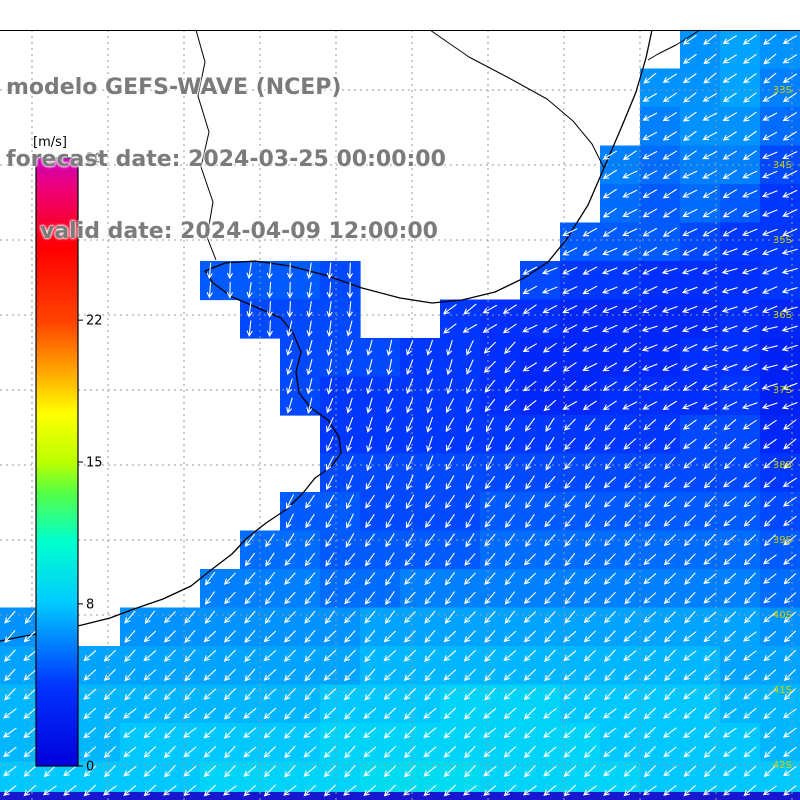 Image resolution: width=800 pixels, height=800 pixels. What do you see at coordinates (50, 142) in the screenshot?
I see `colorbar-unit-label: [m/s]` at bounding box center [50, 142].